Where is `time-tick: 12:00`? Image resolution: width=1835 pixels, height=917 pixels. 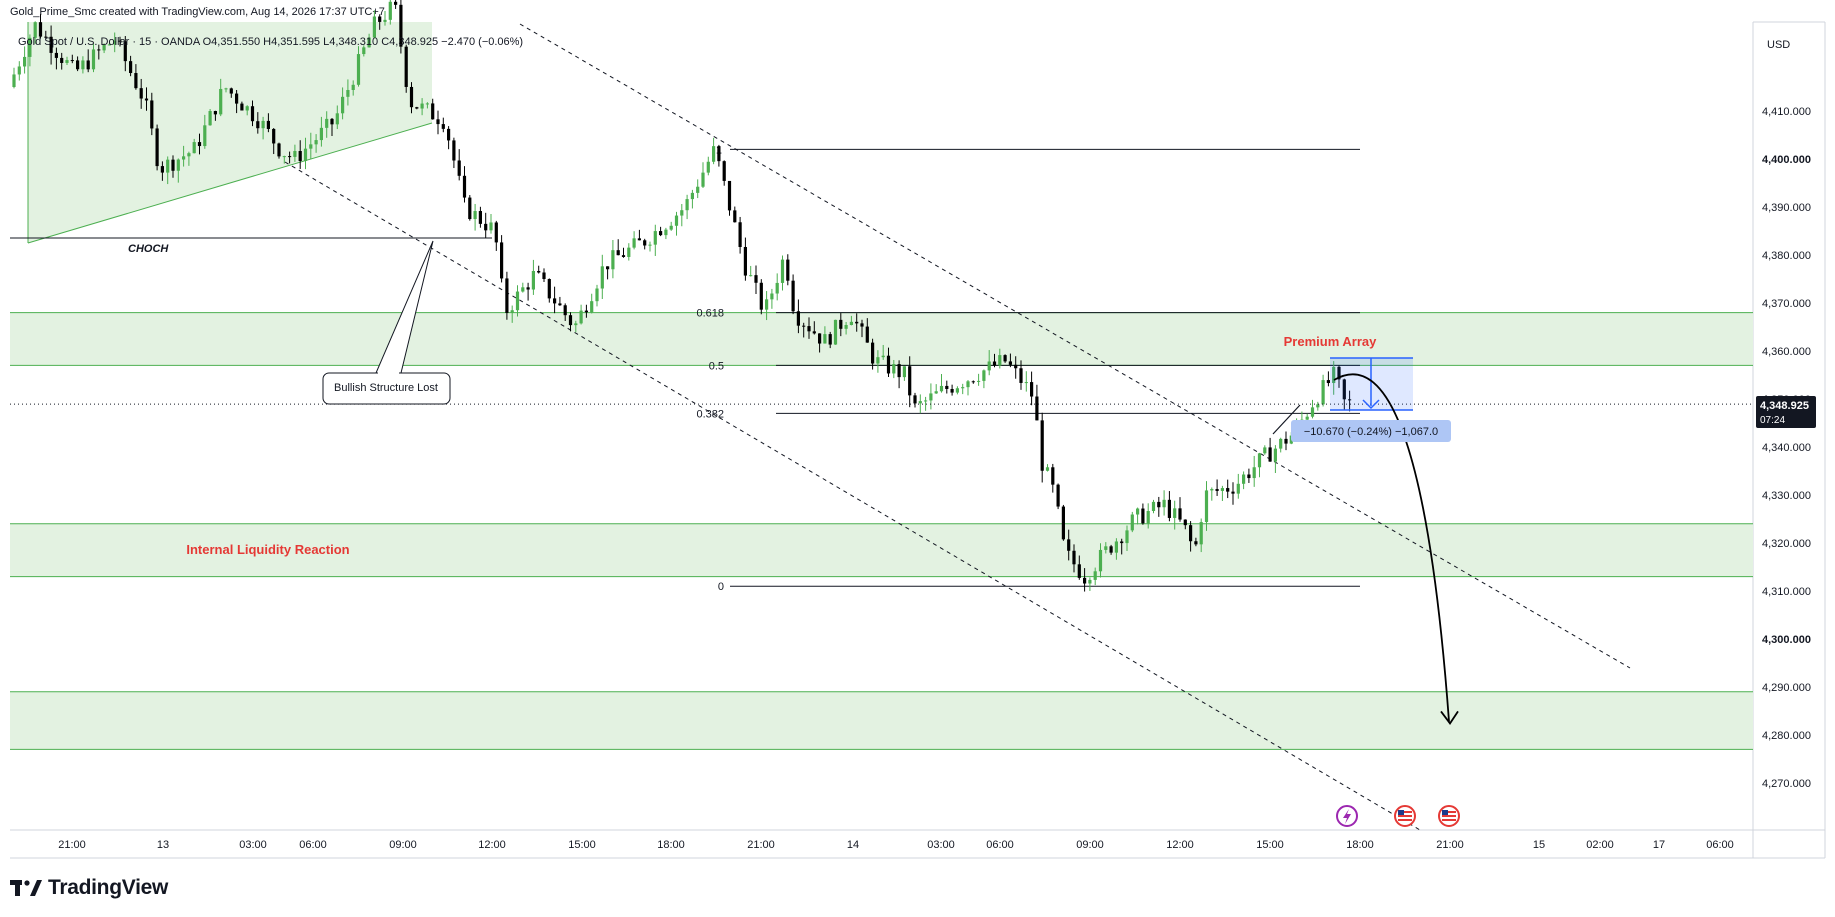
time-tick: 12:00 is located at coordinates (492, 845).